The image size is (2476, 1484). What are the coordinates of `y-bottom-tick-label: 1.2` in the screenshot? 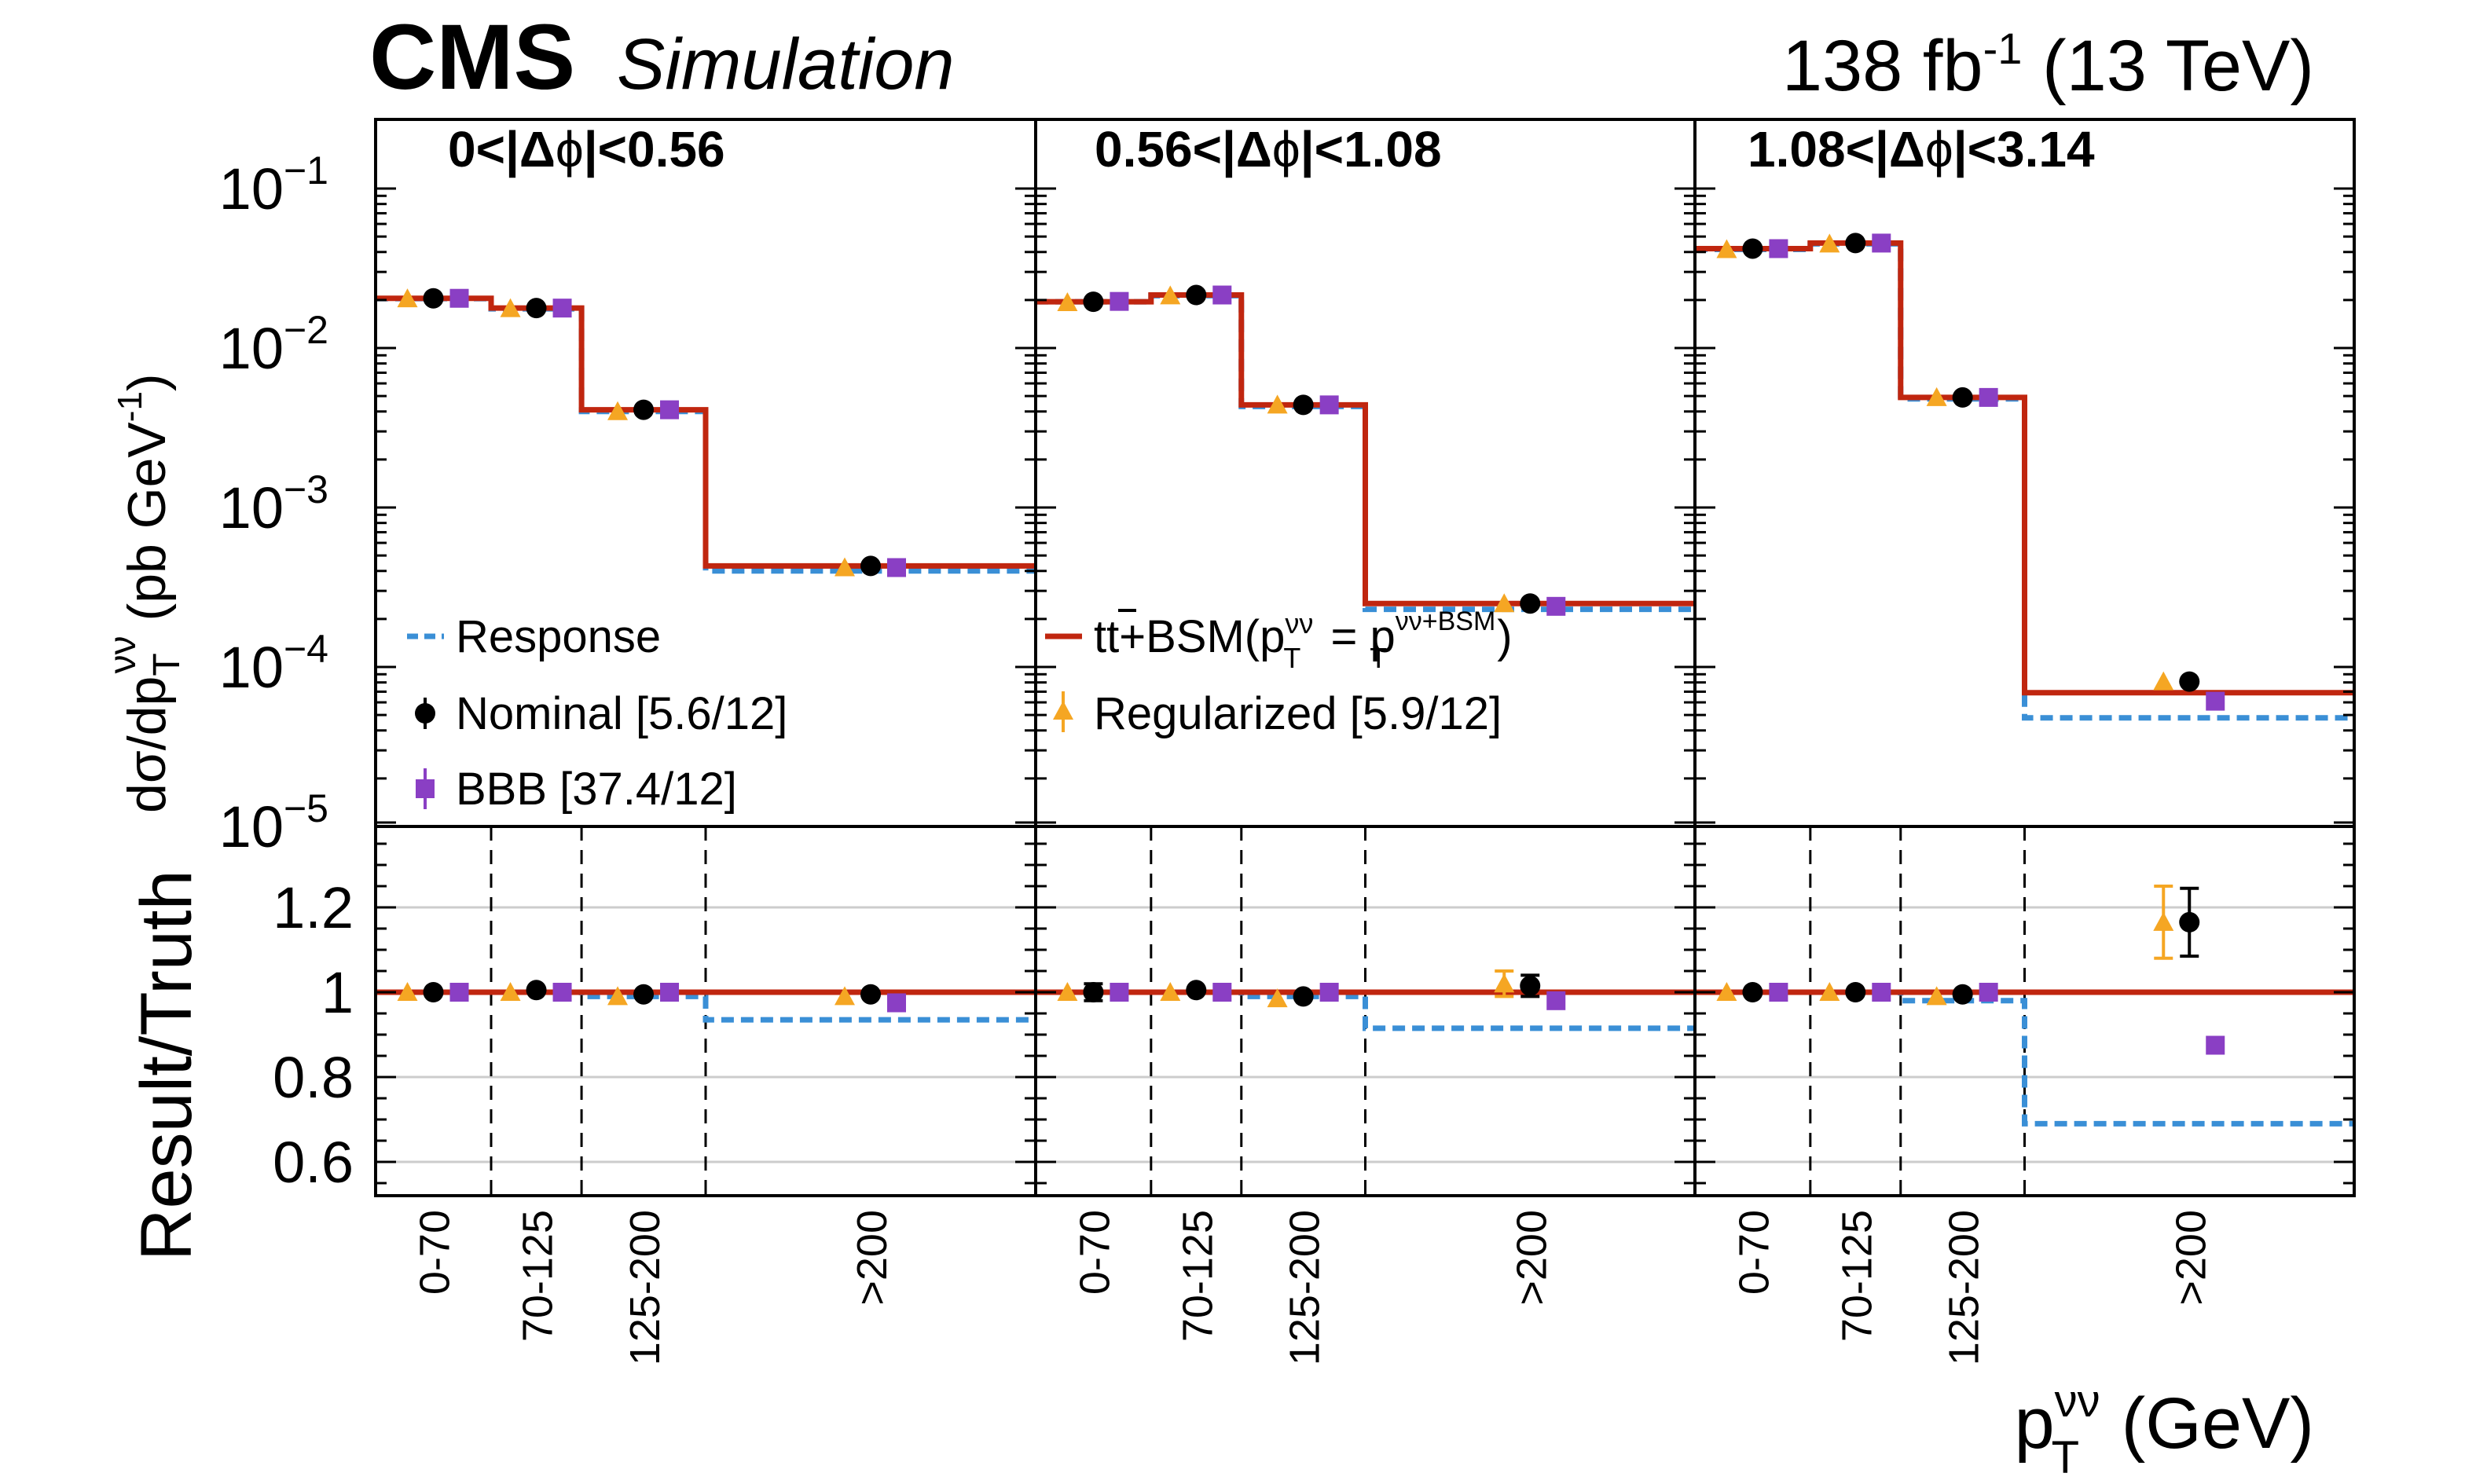 It's located at (313, 907).